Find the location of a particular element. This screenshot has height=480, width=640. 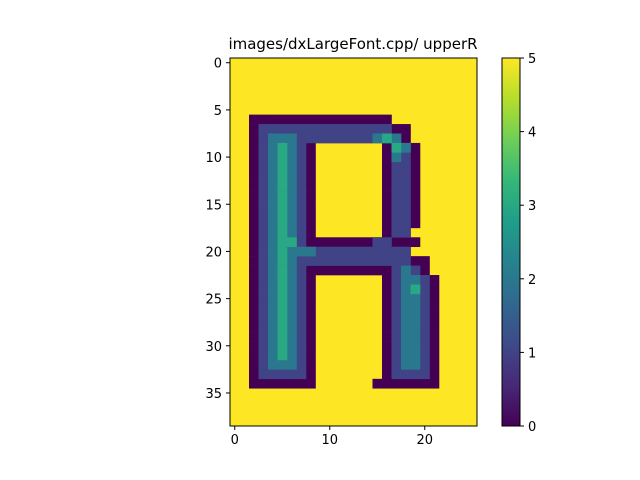

colorbar: 0 1 2 3 4 5 is located at coordinates (518, 243).